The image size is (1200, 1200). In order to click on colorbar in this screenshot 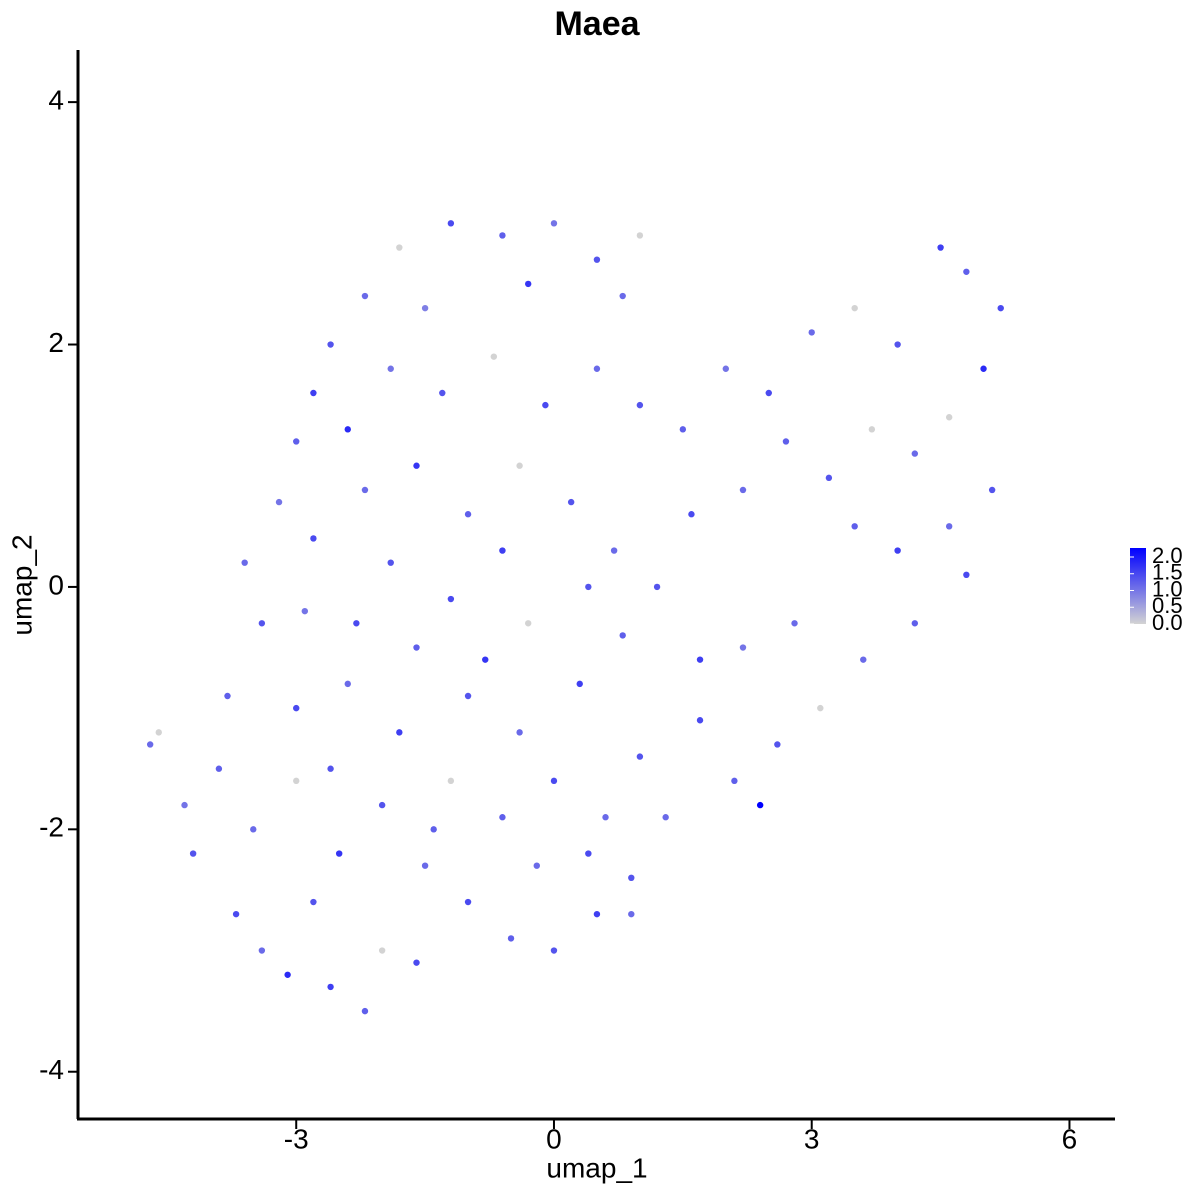, I will do `click(1138, 586)`.